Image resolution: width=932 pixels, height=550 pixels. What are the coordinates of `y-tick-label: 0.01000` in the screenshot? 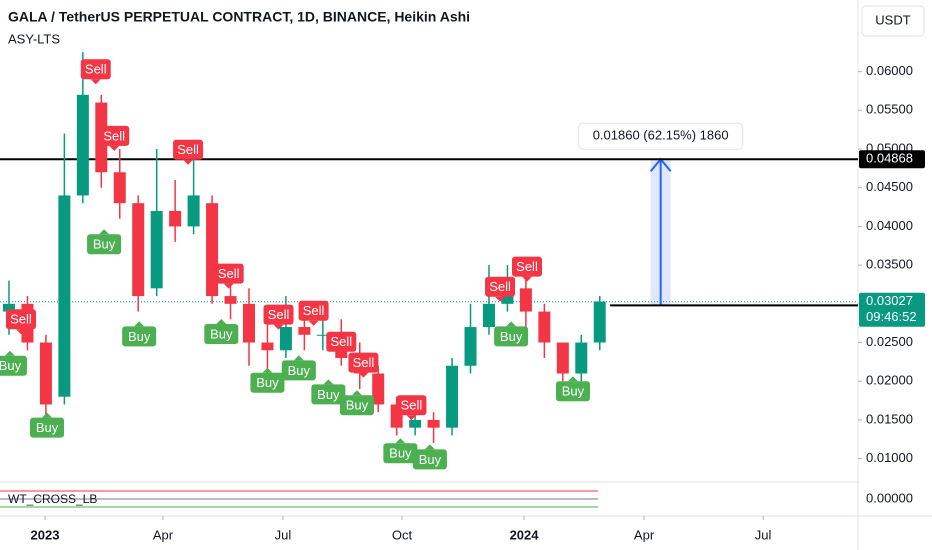 It's located at (889, 457).